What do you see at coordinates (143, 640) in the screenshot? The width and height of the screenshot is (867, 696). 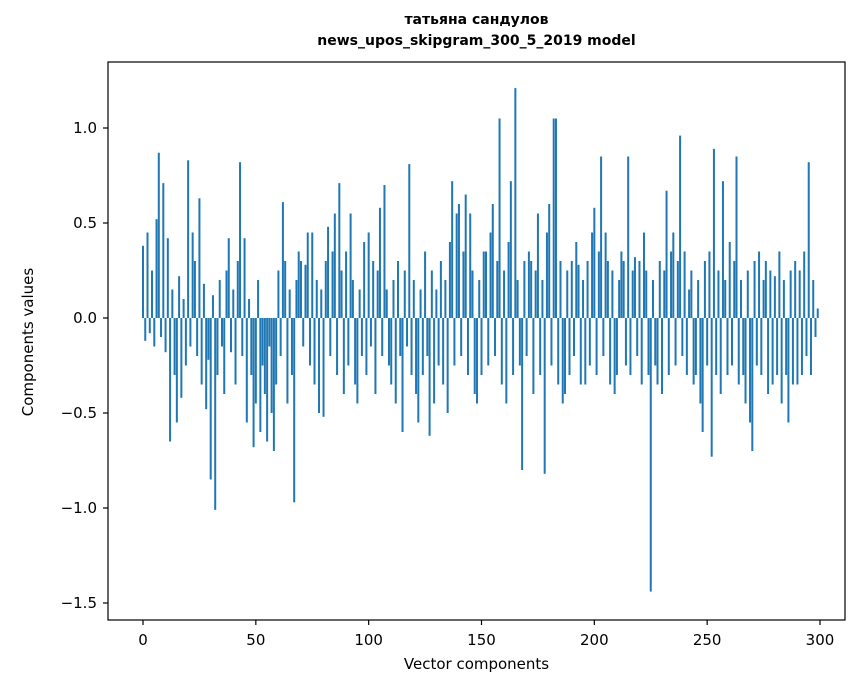 I see `x-tick-label: 0` at bounding box center [143, 640].